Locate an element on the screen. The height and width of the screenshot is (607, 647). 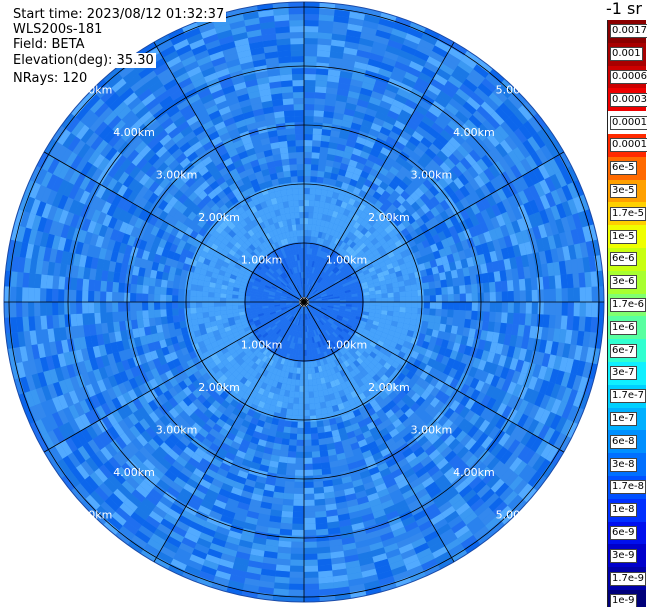
colorbar-tick-label: 0.0017 is located at coordinates (628, 31).